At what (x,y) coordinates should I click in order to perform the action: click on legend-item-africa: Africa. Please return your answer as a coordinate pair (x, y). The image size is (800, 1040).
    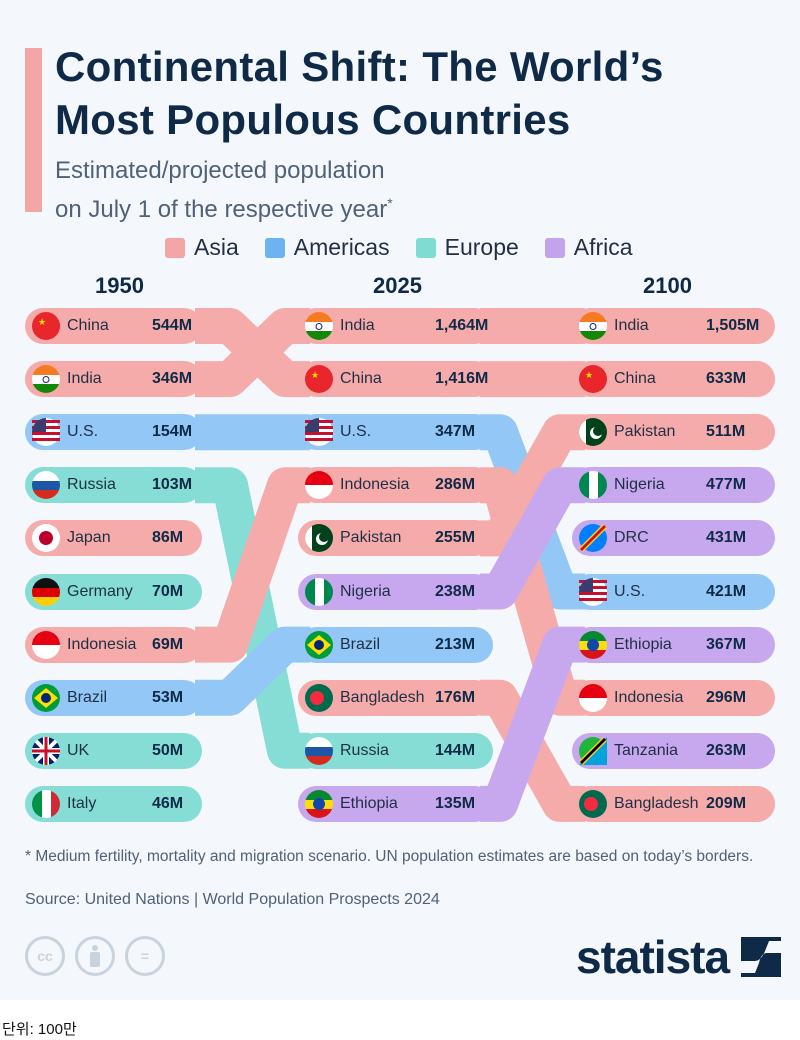
    Looking at the image, I should click on (588, 247).